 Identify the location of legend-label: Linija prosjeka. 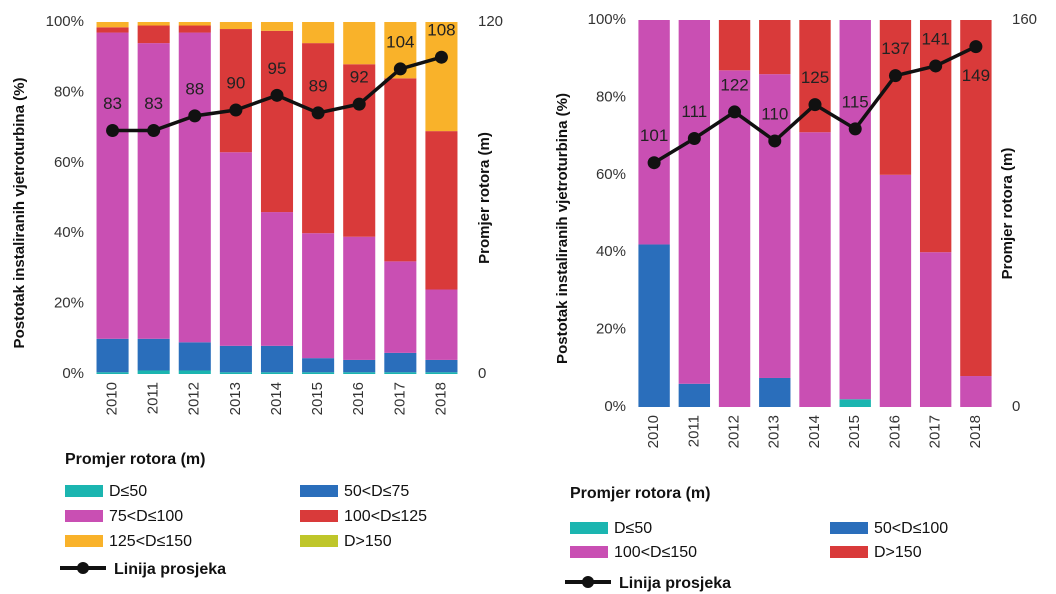
(675, 583).